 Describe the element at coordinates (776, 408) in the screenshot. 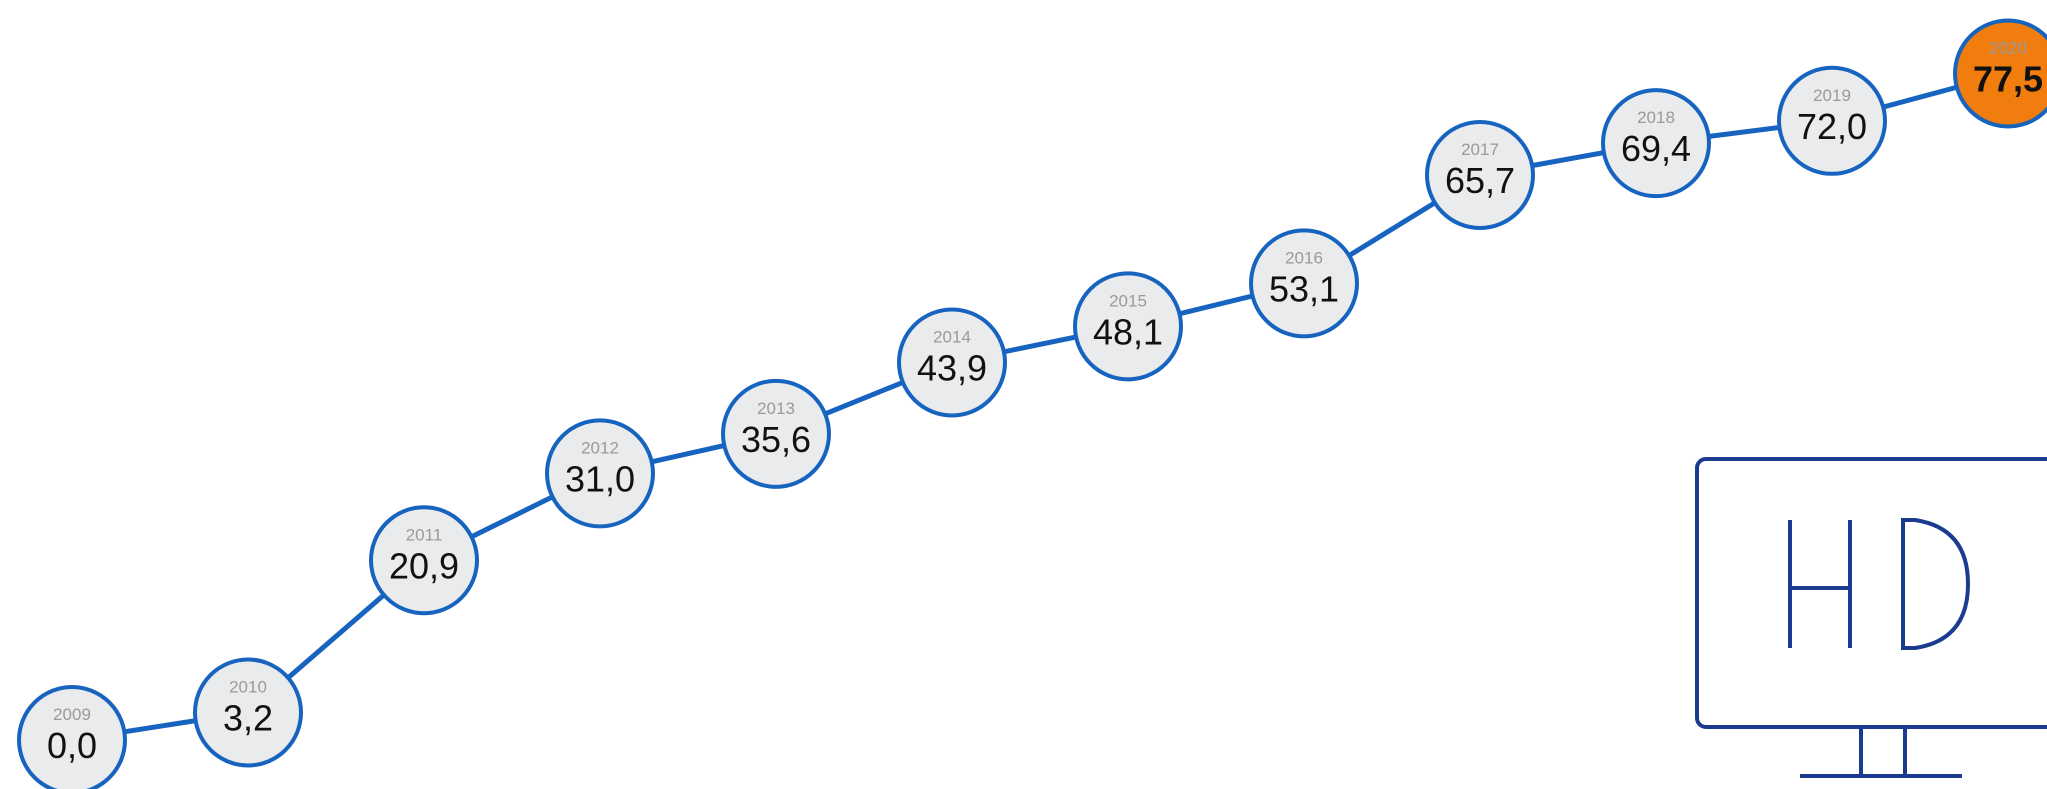

I see `x-tick-label: 2013` at that location.